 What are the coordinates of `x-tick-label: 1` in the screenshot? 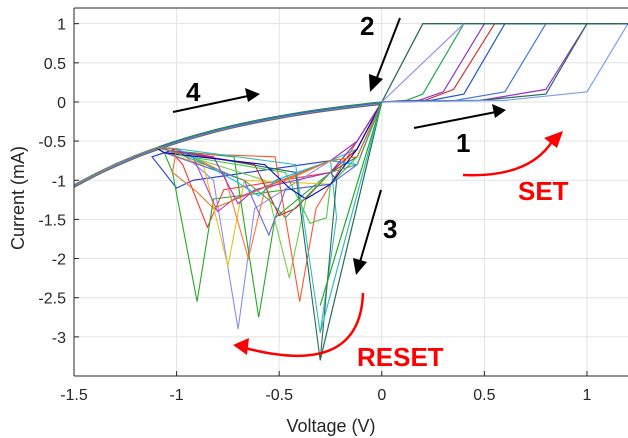 It's located at (587, 395).